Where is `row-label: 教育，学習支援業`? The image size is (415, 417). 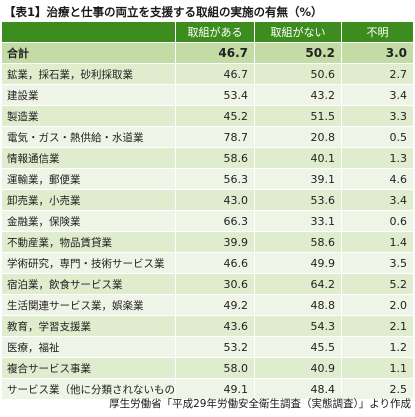 row-label: 教育，学習支援業 is located at coordinates (88, 326).